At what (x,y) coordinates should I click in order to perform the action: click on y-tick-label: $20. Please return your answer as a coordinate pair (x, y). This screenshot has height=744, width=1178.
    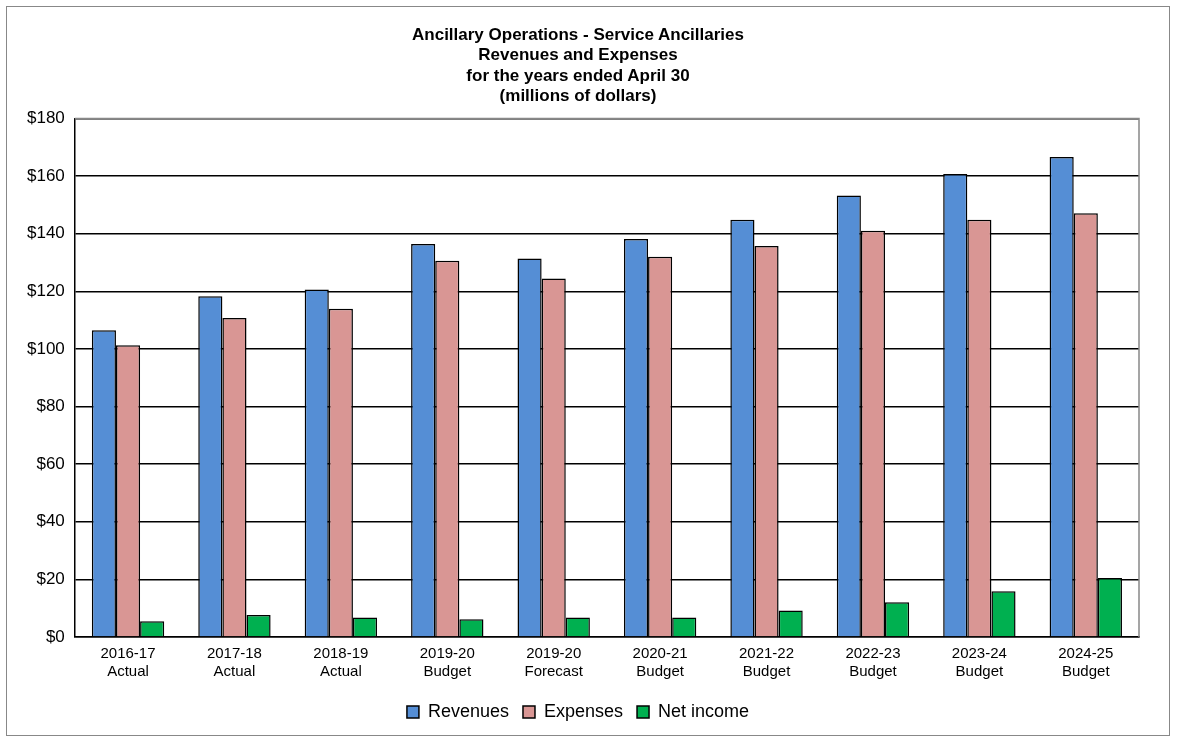
    Looking at the image, I should click on (50, 579).